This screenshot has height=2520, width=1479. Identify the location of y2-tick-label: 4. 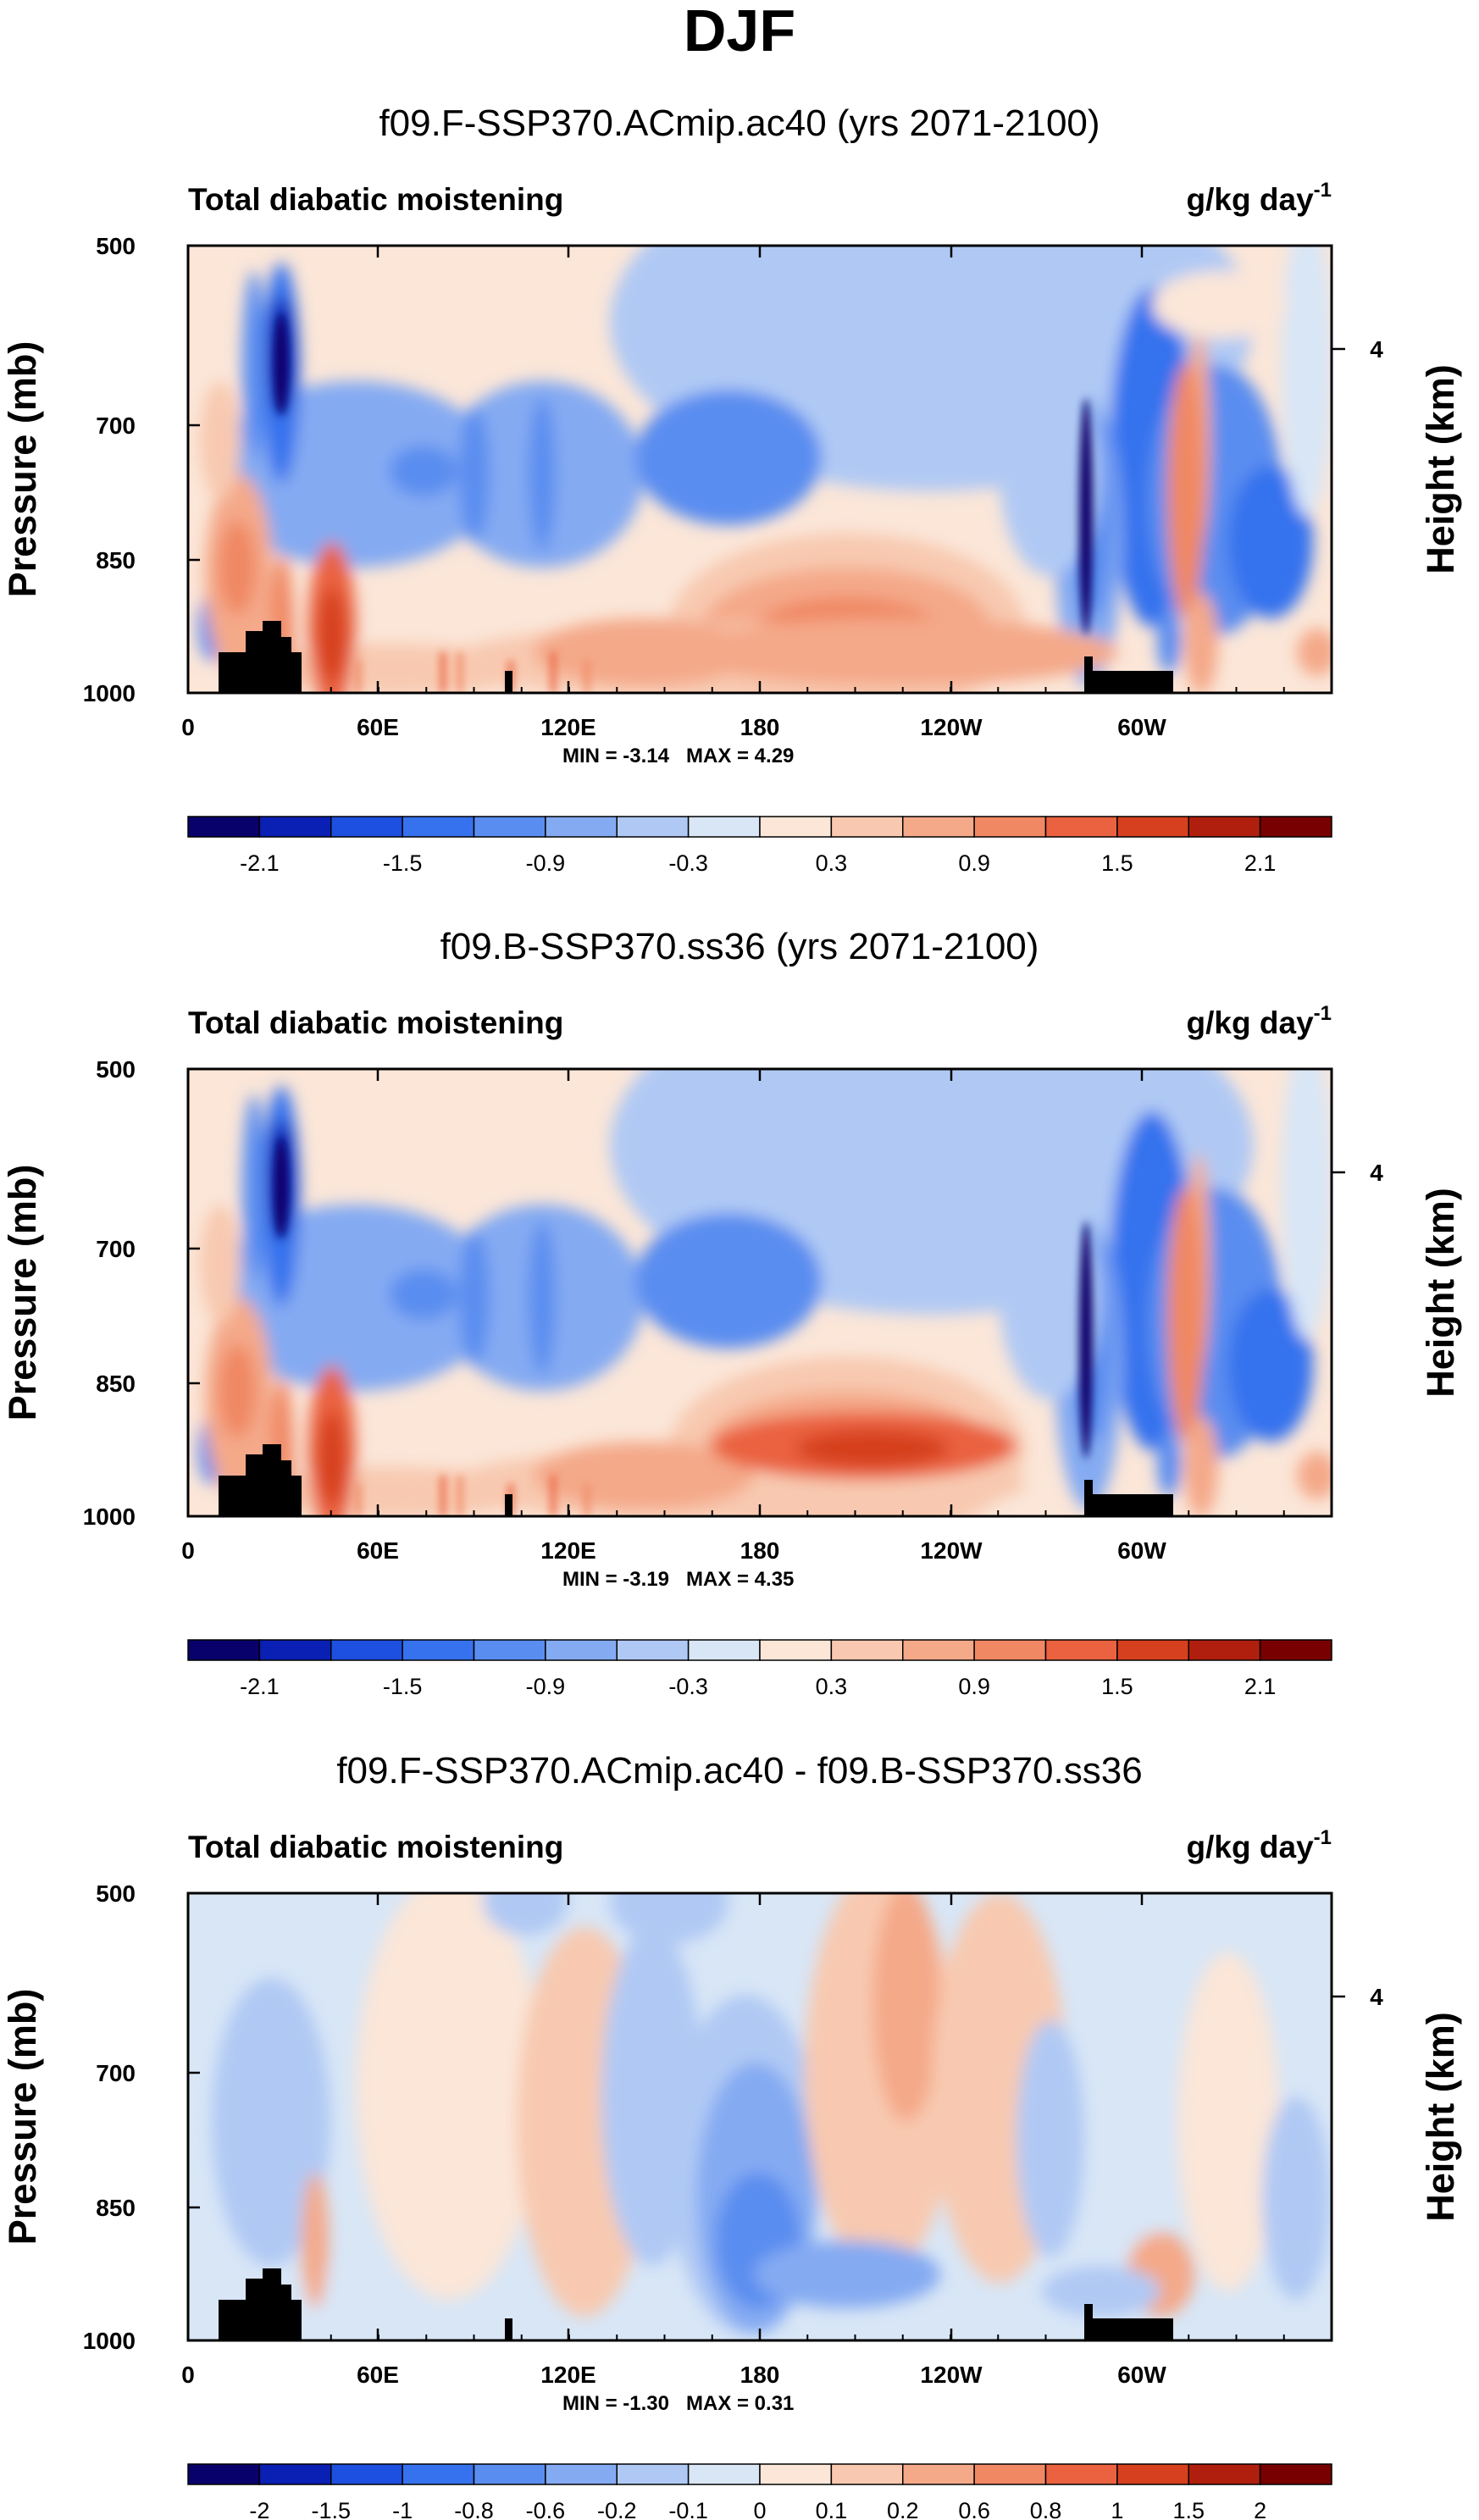
(1376, 1997).